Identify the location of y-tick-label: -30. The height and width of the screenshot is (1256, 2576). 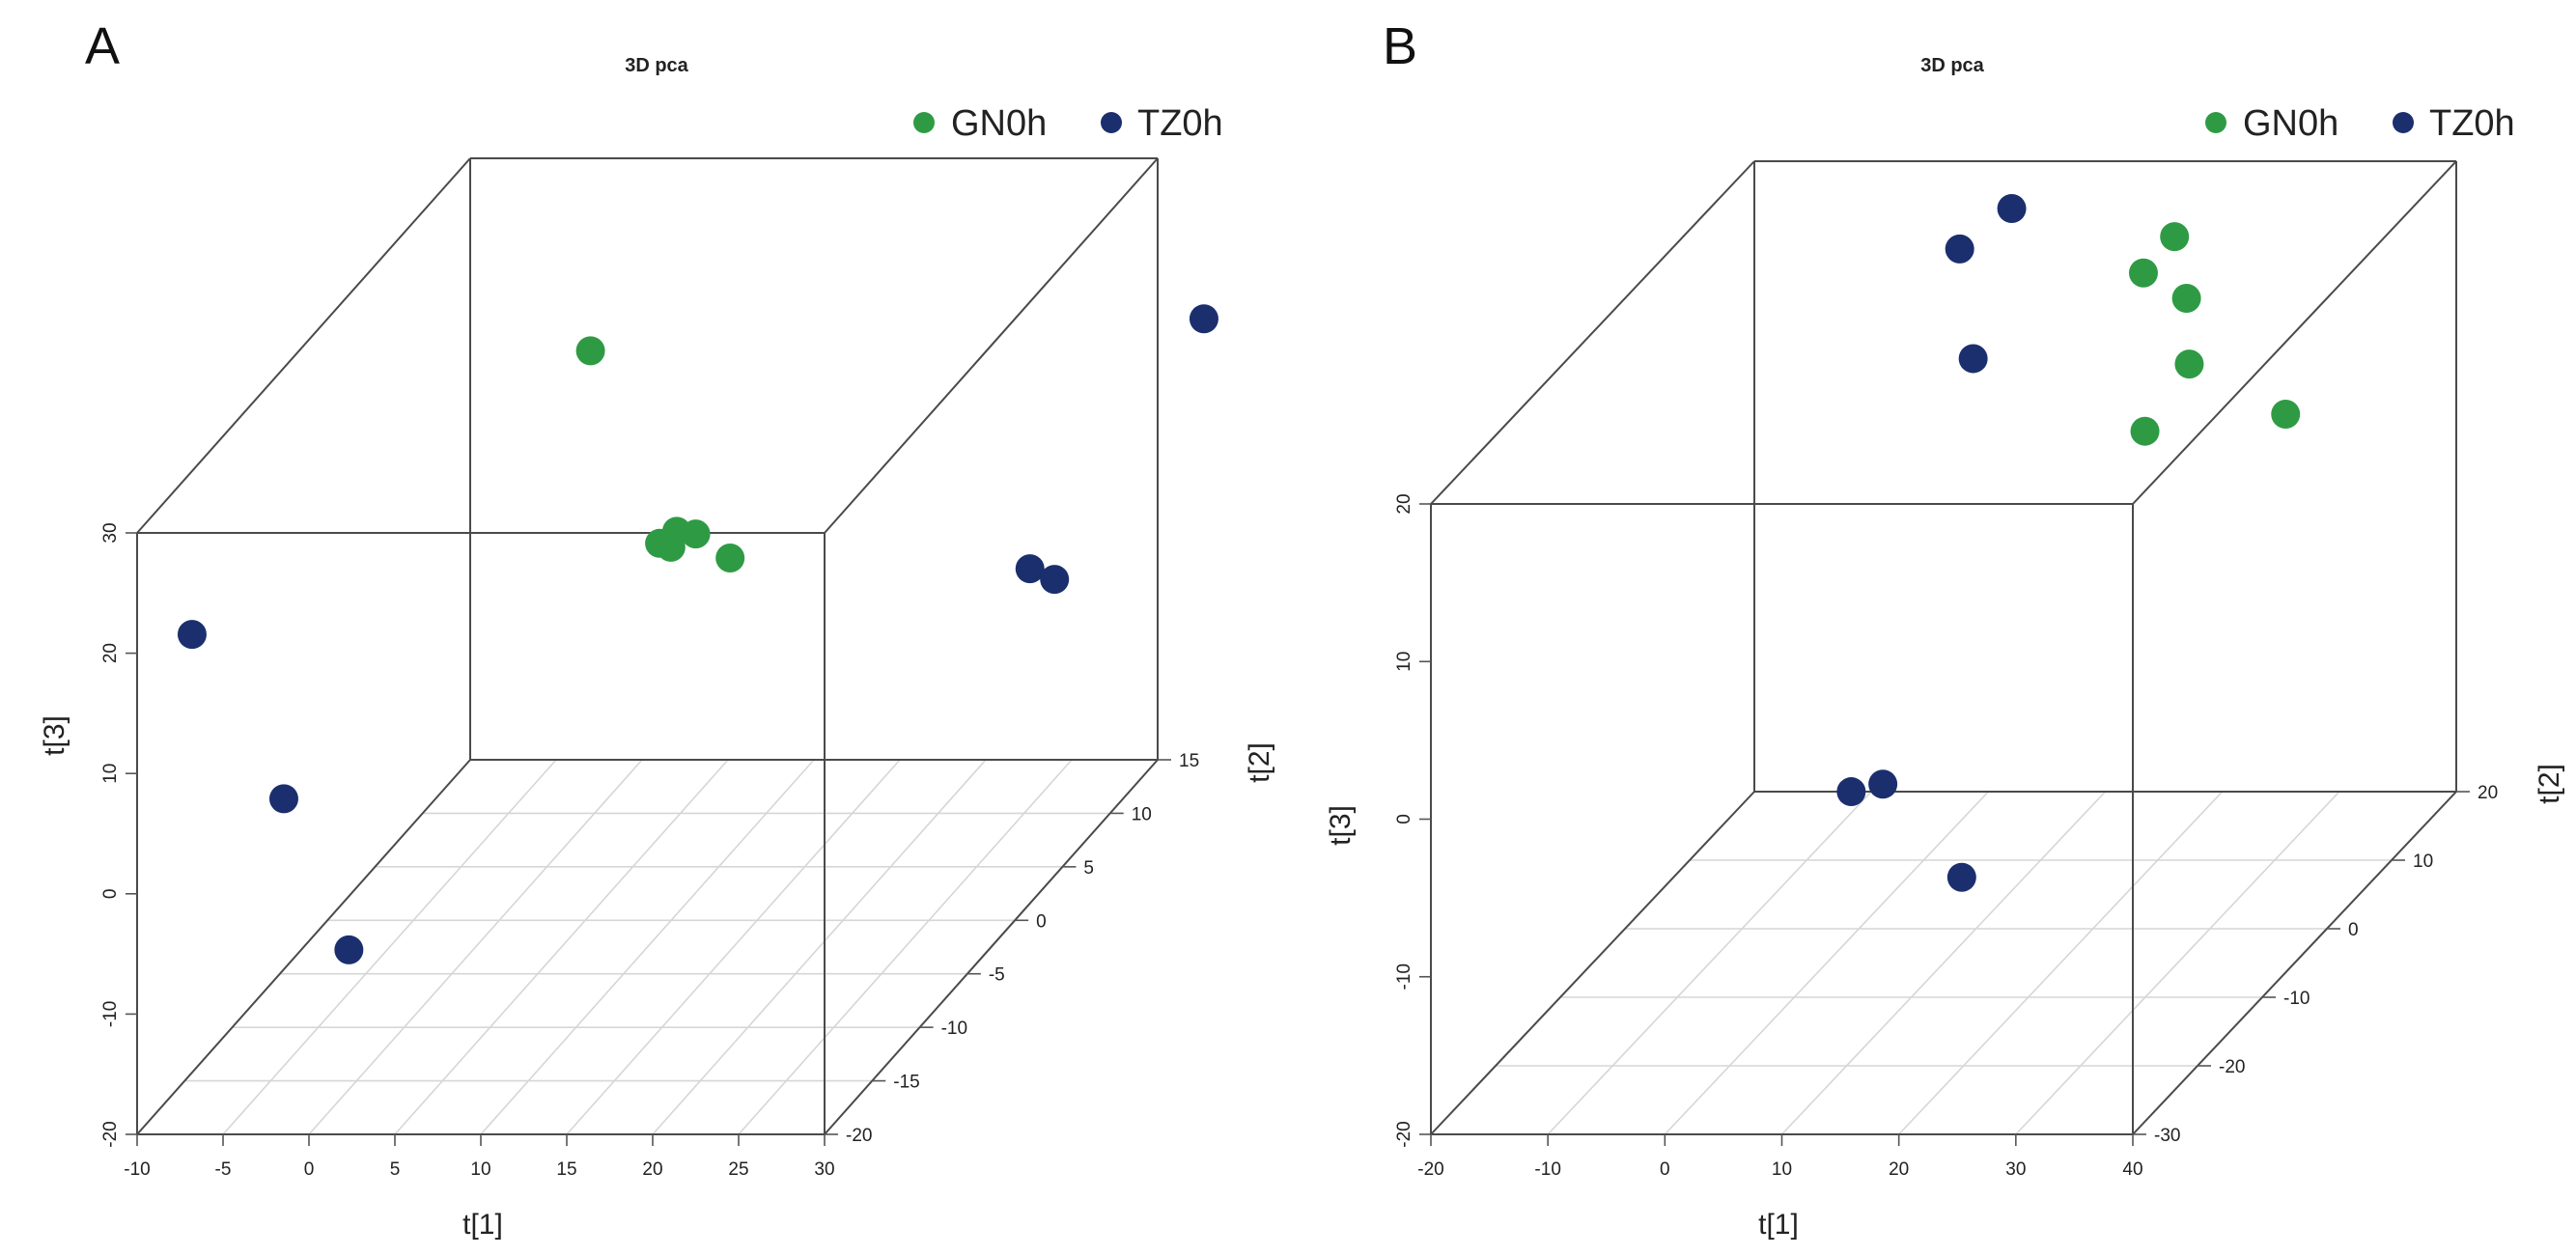
(2167, 1136).